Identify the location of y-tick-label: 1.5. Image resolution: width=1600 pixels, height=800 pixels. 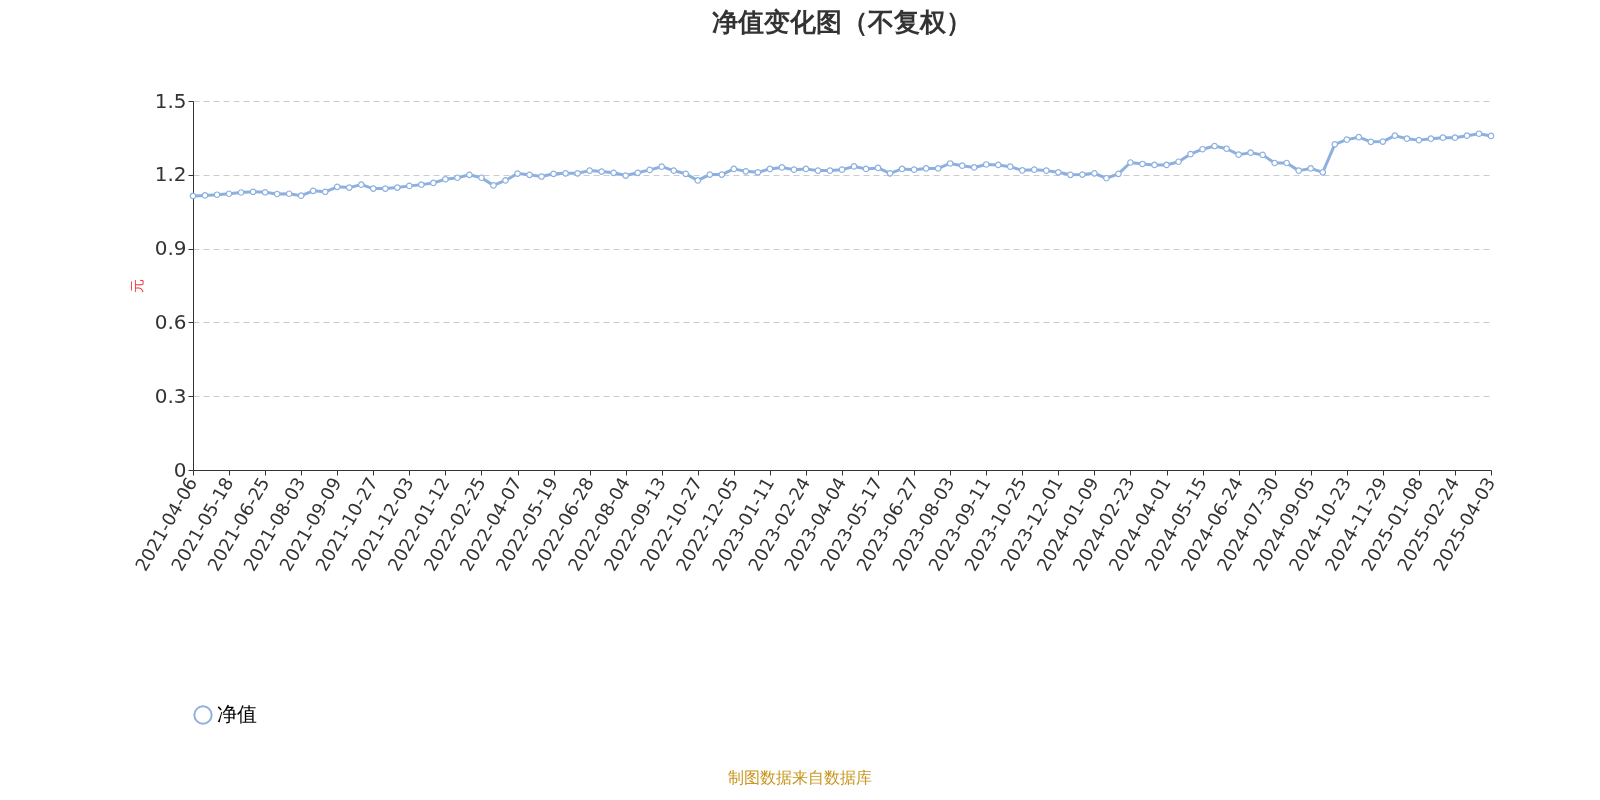
(170, 100).